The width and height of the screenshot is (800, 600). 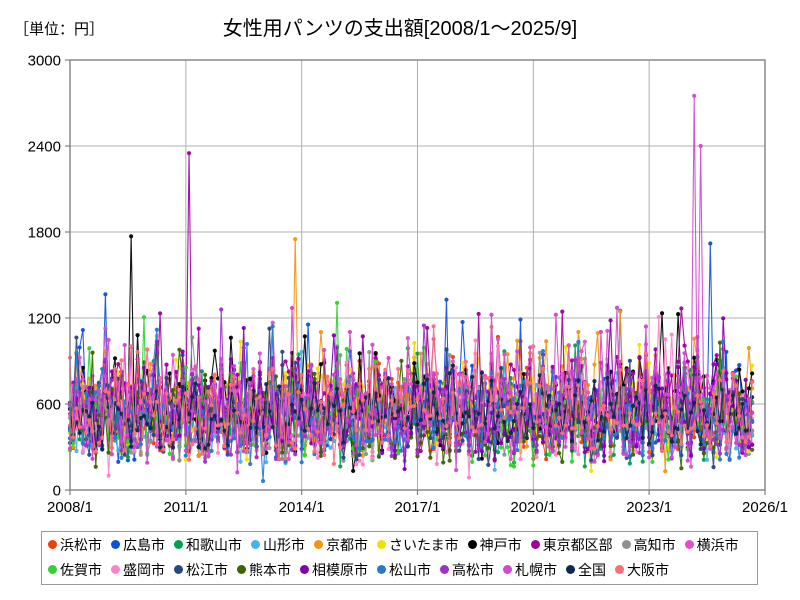 I want to click on y-tick-label: 600, so click(x=48, y=405).